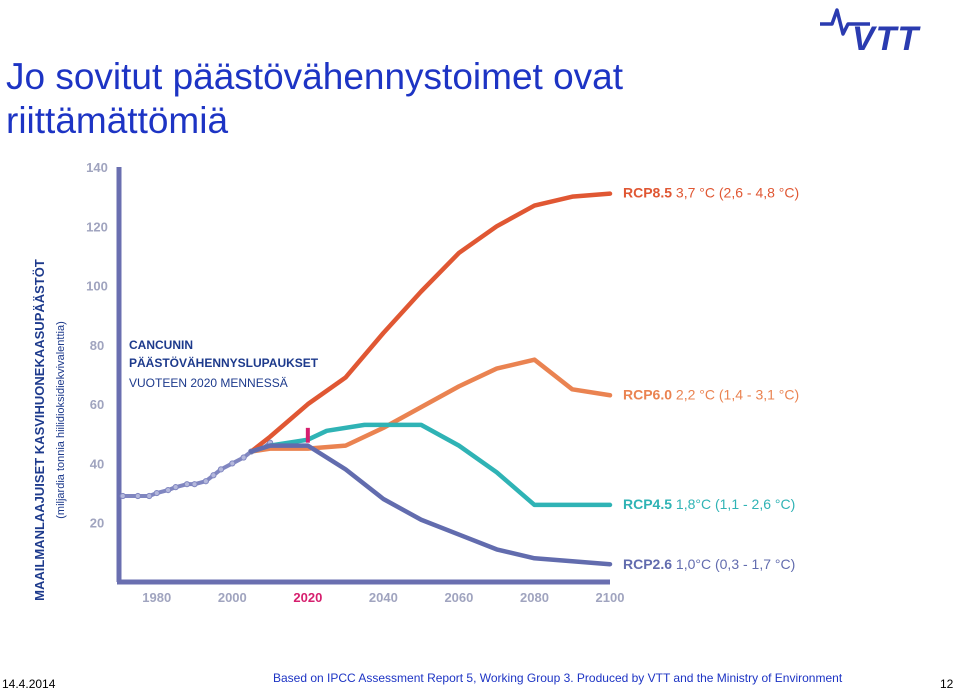 The width and height of the screenshot is (959, 691). I want to click on series-line-rcp26, so click(430, 505).